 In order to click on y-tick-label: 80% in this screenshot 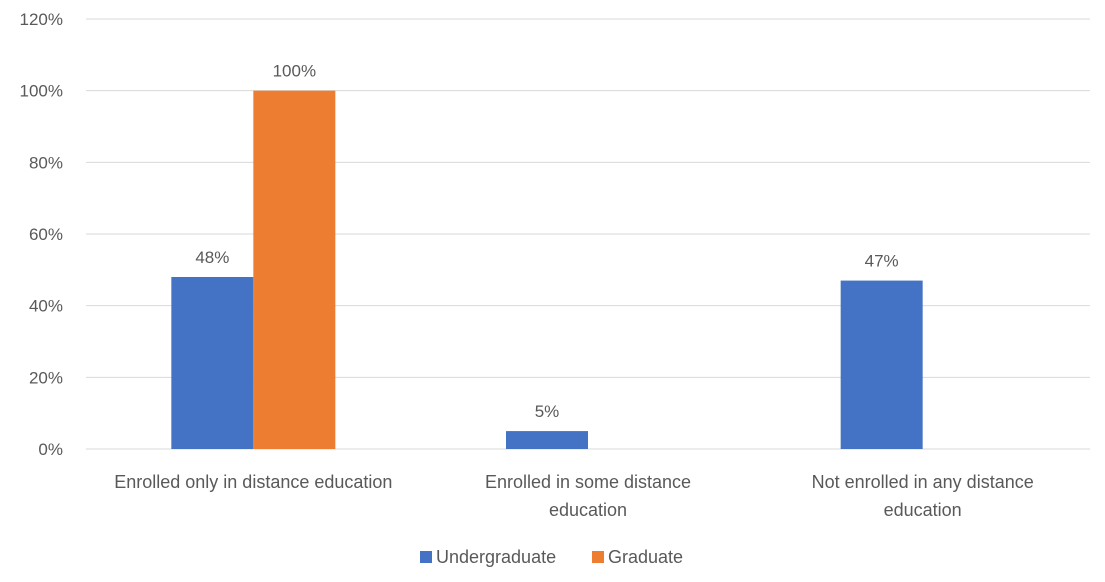, I will do `click(46, 162)`.